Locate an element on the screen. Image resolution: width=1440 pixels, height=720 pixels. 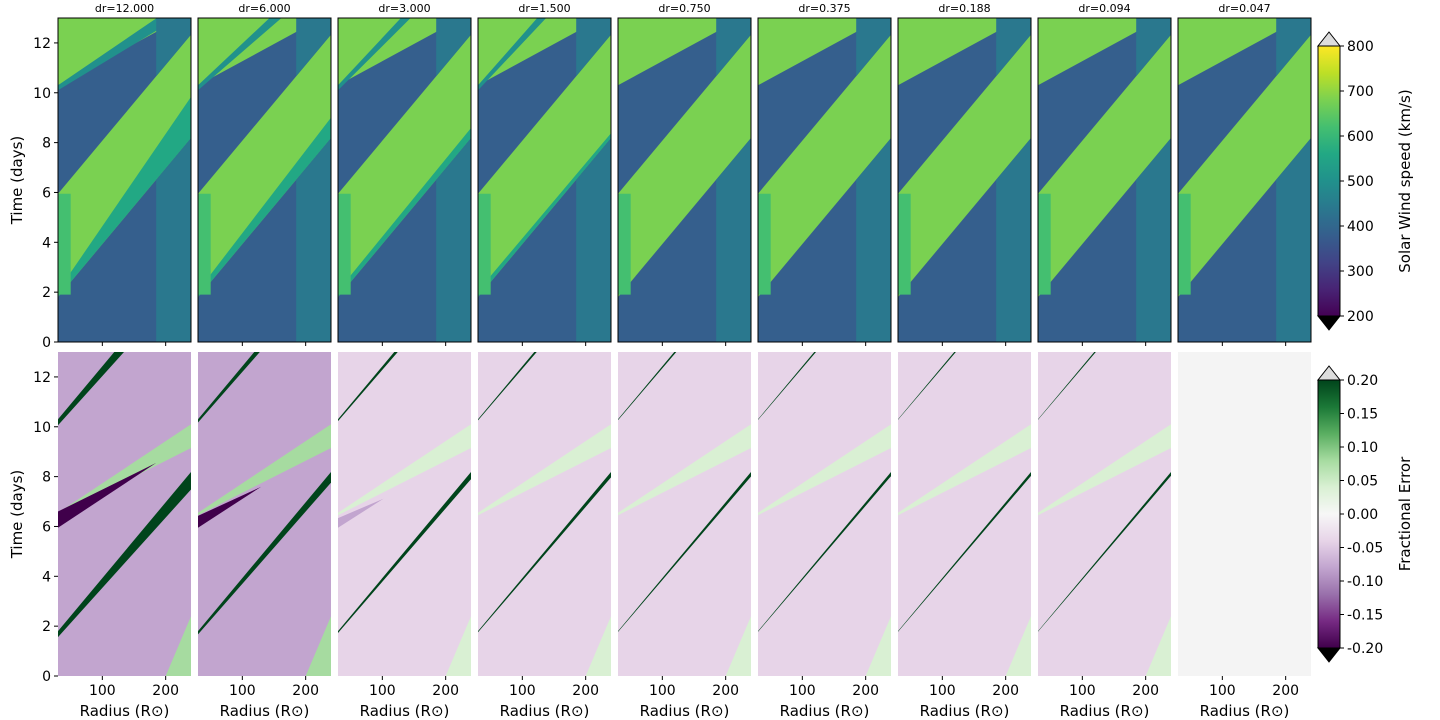
colorbar-tick-label: -0.05 is located at coordinates (1365, 549).